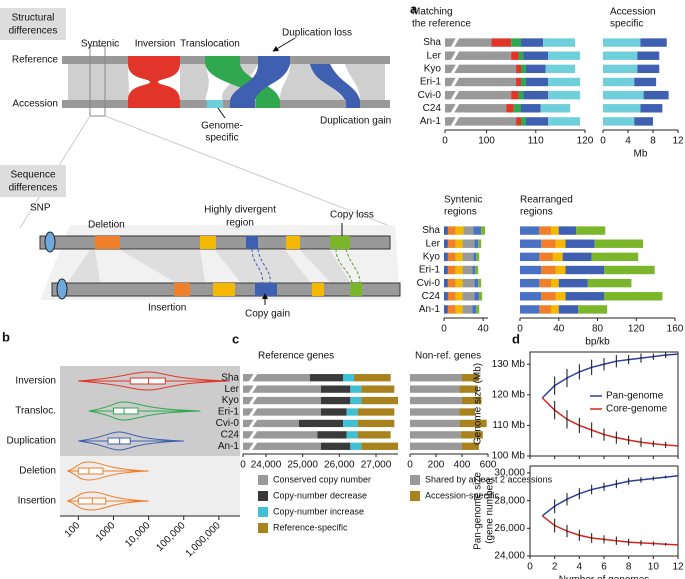 The height and width of the screenshot is (579, 685). What do you see at coordinates (462, 465) in the screenshot?
I see `x-tick-label: 400` at bounding box center [462, 465].